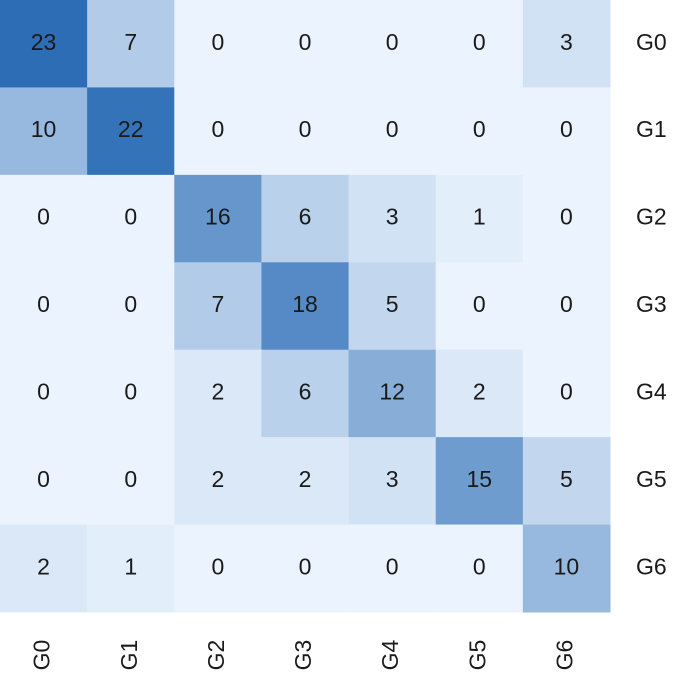 This screenshot has height=691, width=685. What do you see at coordinates (651, 217) in the screenshot?
I see `y-tick-label: G2` at bounding box center [651, 217].